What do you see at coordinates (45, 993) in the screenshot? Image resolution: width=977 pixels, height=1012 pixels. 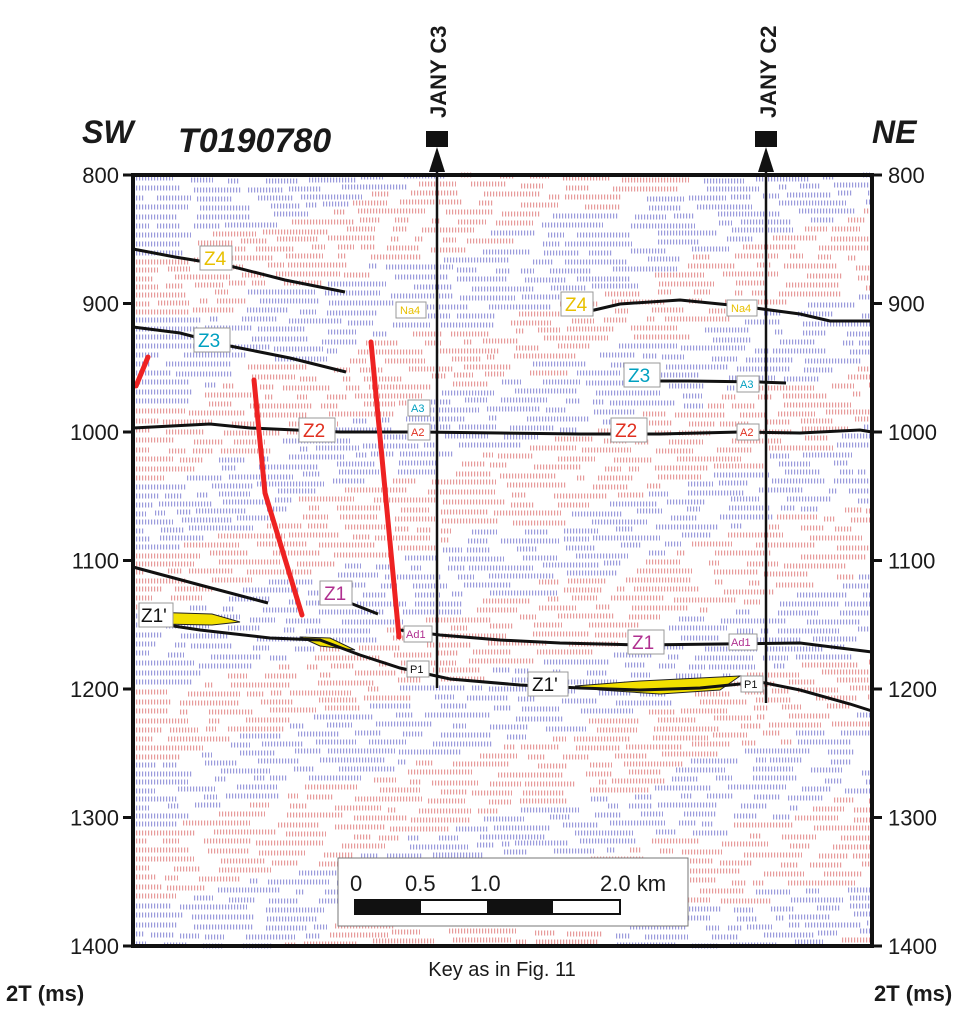 I see `time-axis-unit-left: 2T (ms)` at bounding box center [45, 993].